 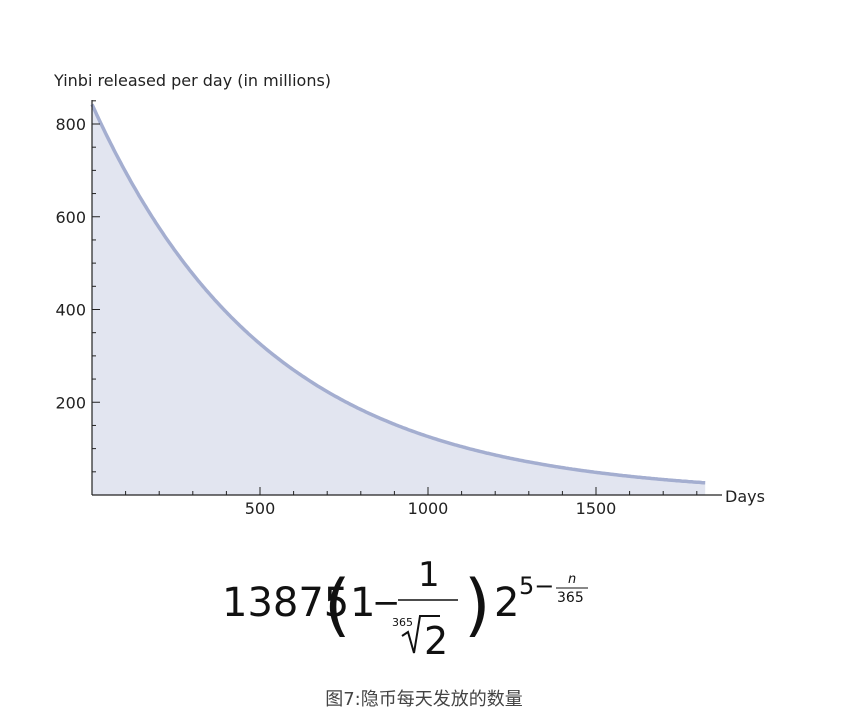 What do you see at coordinates (70, 402) in the screenshot?
I see `y-tick-label: 200` at bounding box center [70, 402].